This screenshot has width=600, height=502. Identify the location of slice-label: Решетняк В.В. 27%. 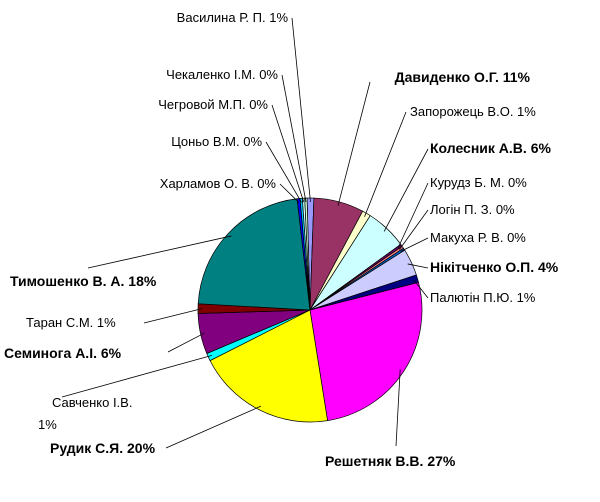
(390, 461).